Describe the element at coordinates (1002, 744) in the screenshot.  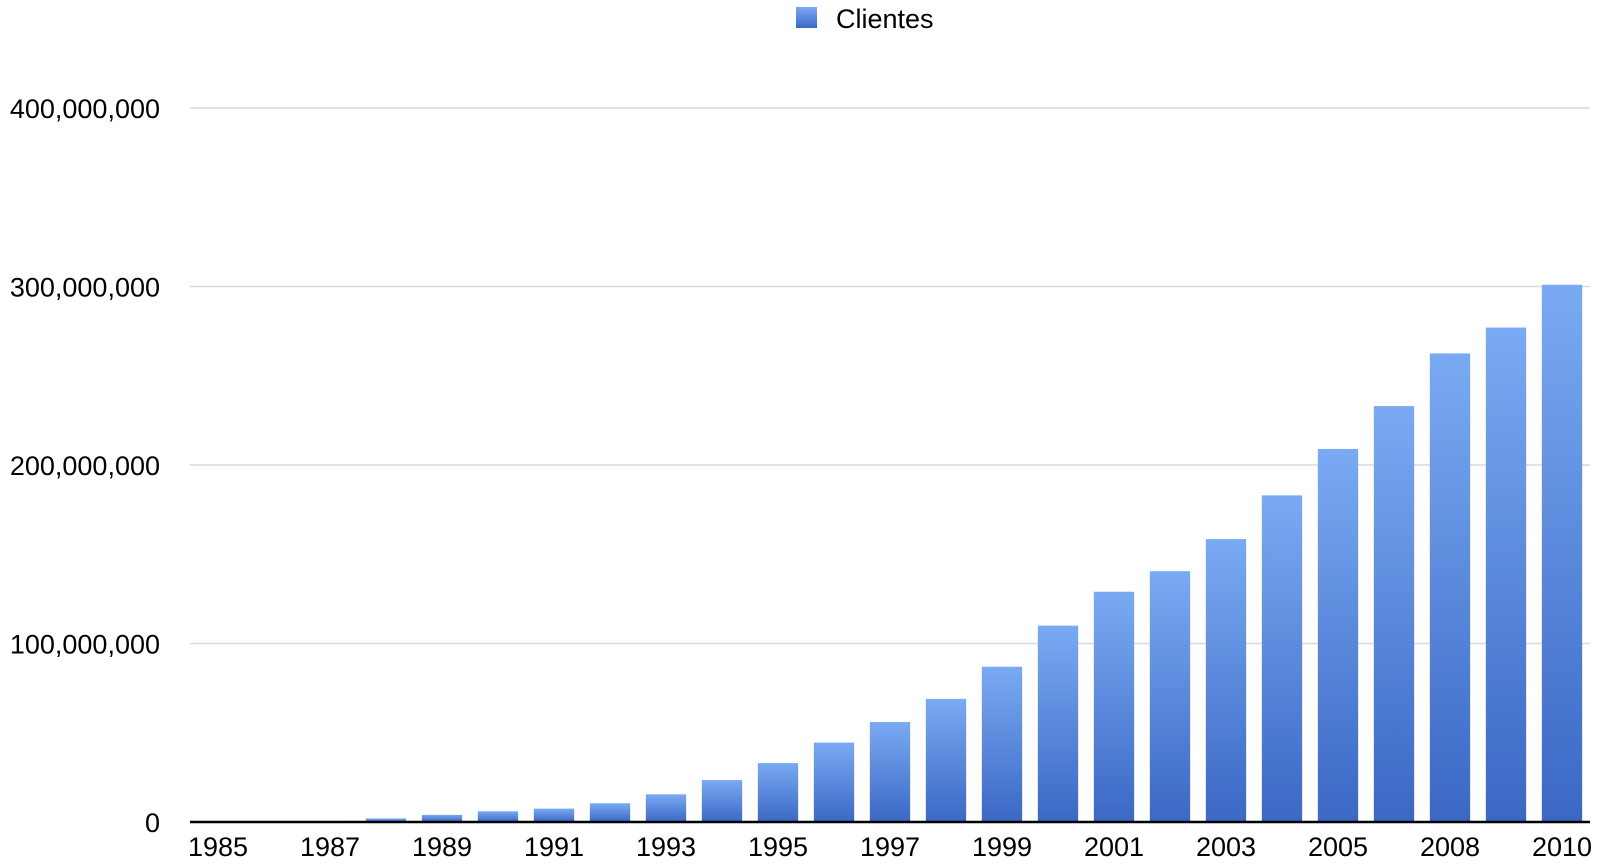
I see `bar-1999` at that location.